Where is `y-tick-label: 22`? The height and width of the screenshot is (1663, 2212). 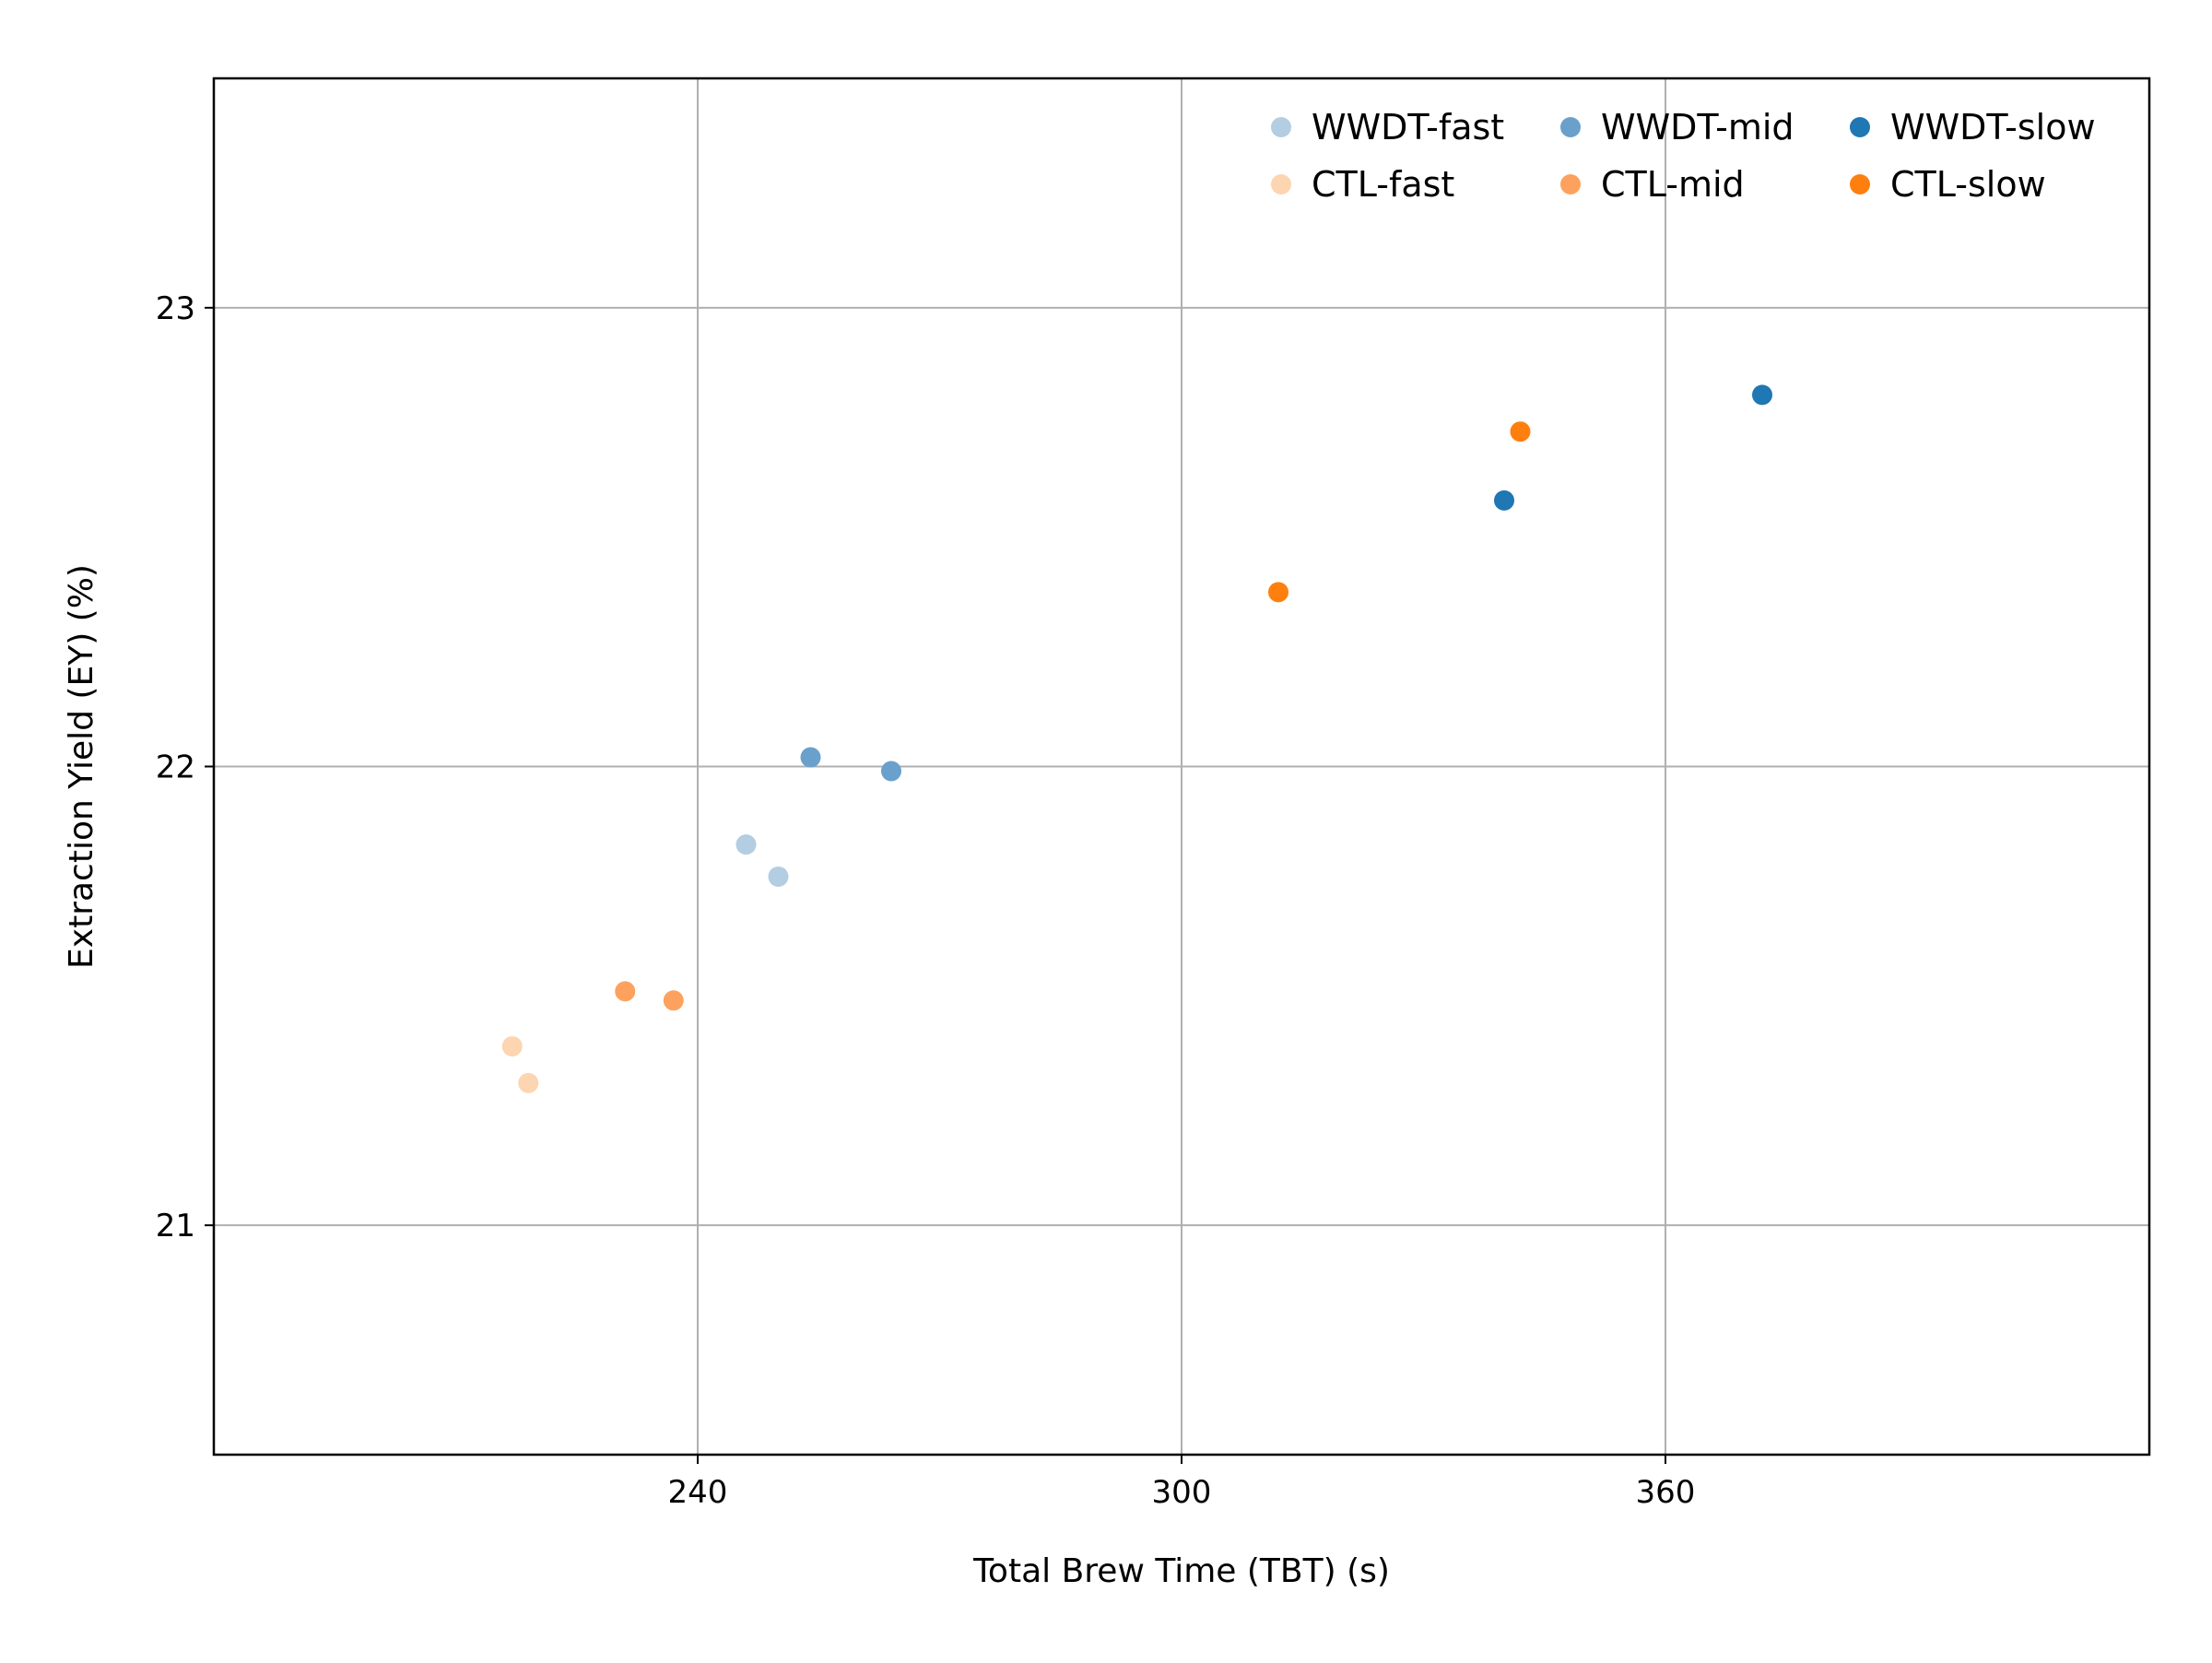
y-tick-label: 22 is located at coordinates (175, 767).